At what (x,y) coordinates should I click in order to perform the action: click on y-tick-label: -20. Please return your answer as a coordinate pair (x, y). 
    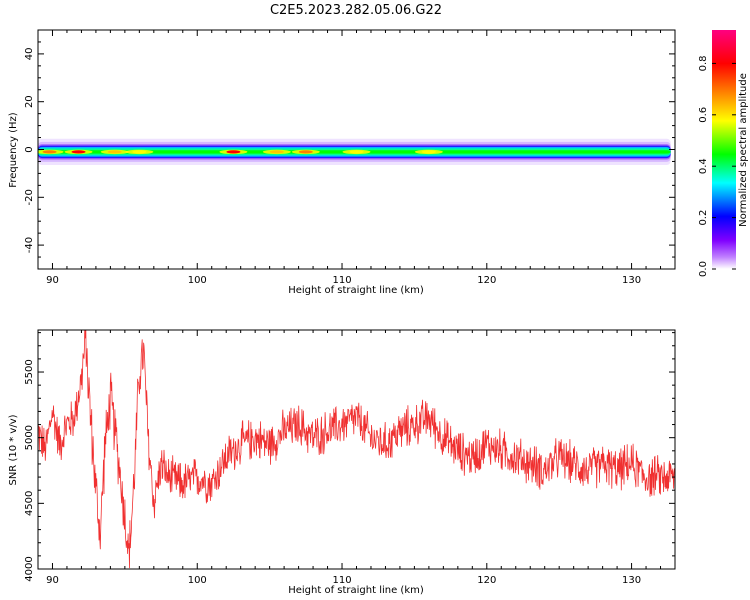
    Looking at the image, I should click on (29, 197).